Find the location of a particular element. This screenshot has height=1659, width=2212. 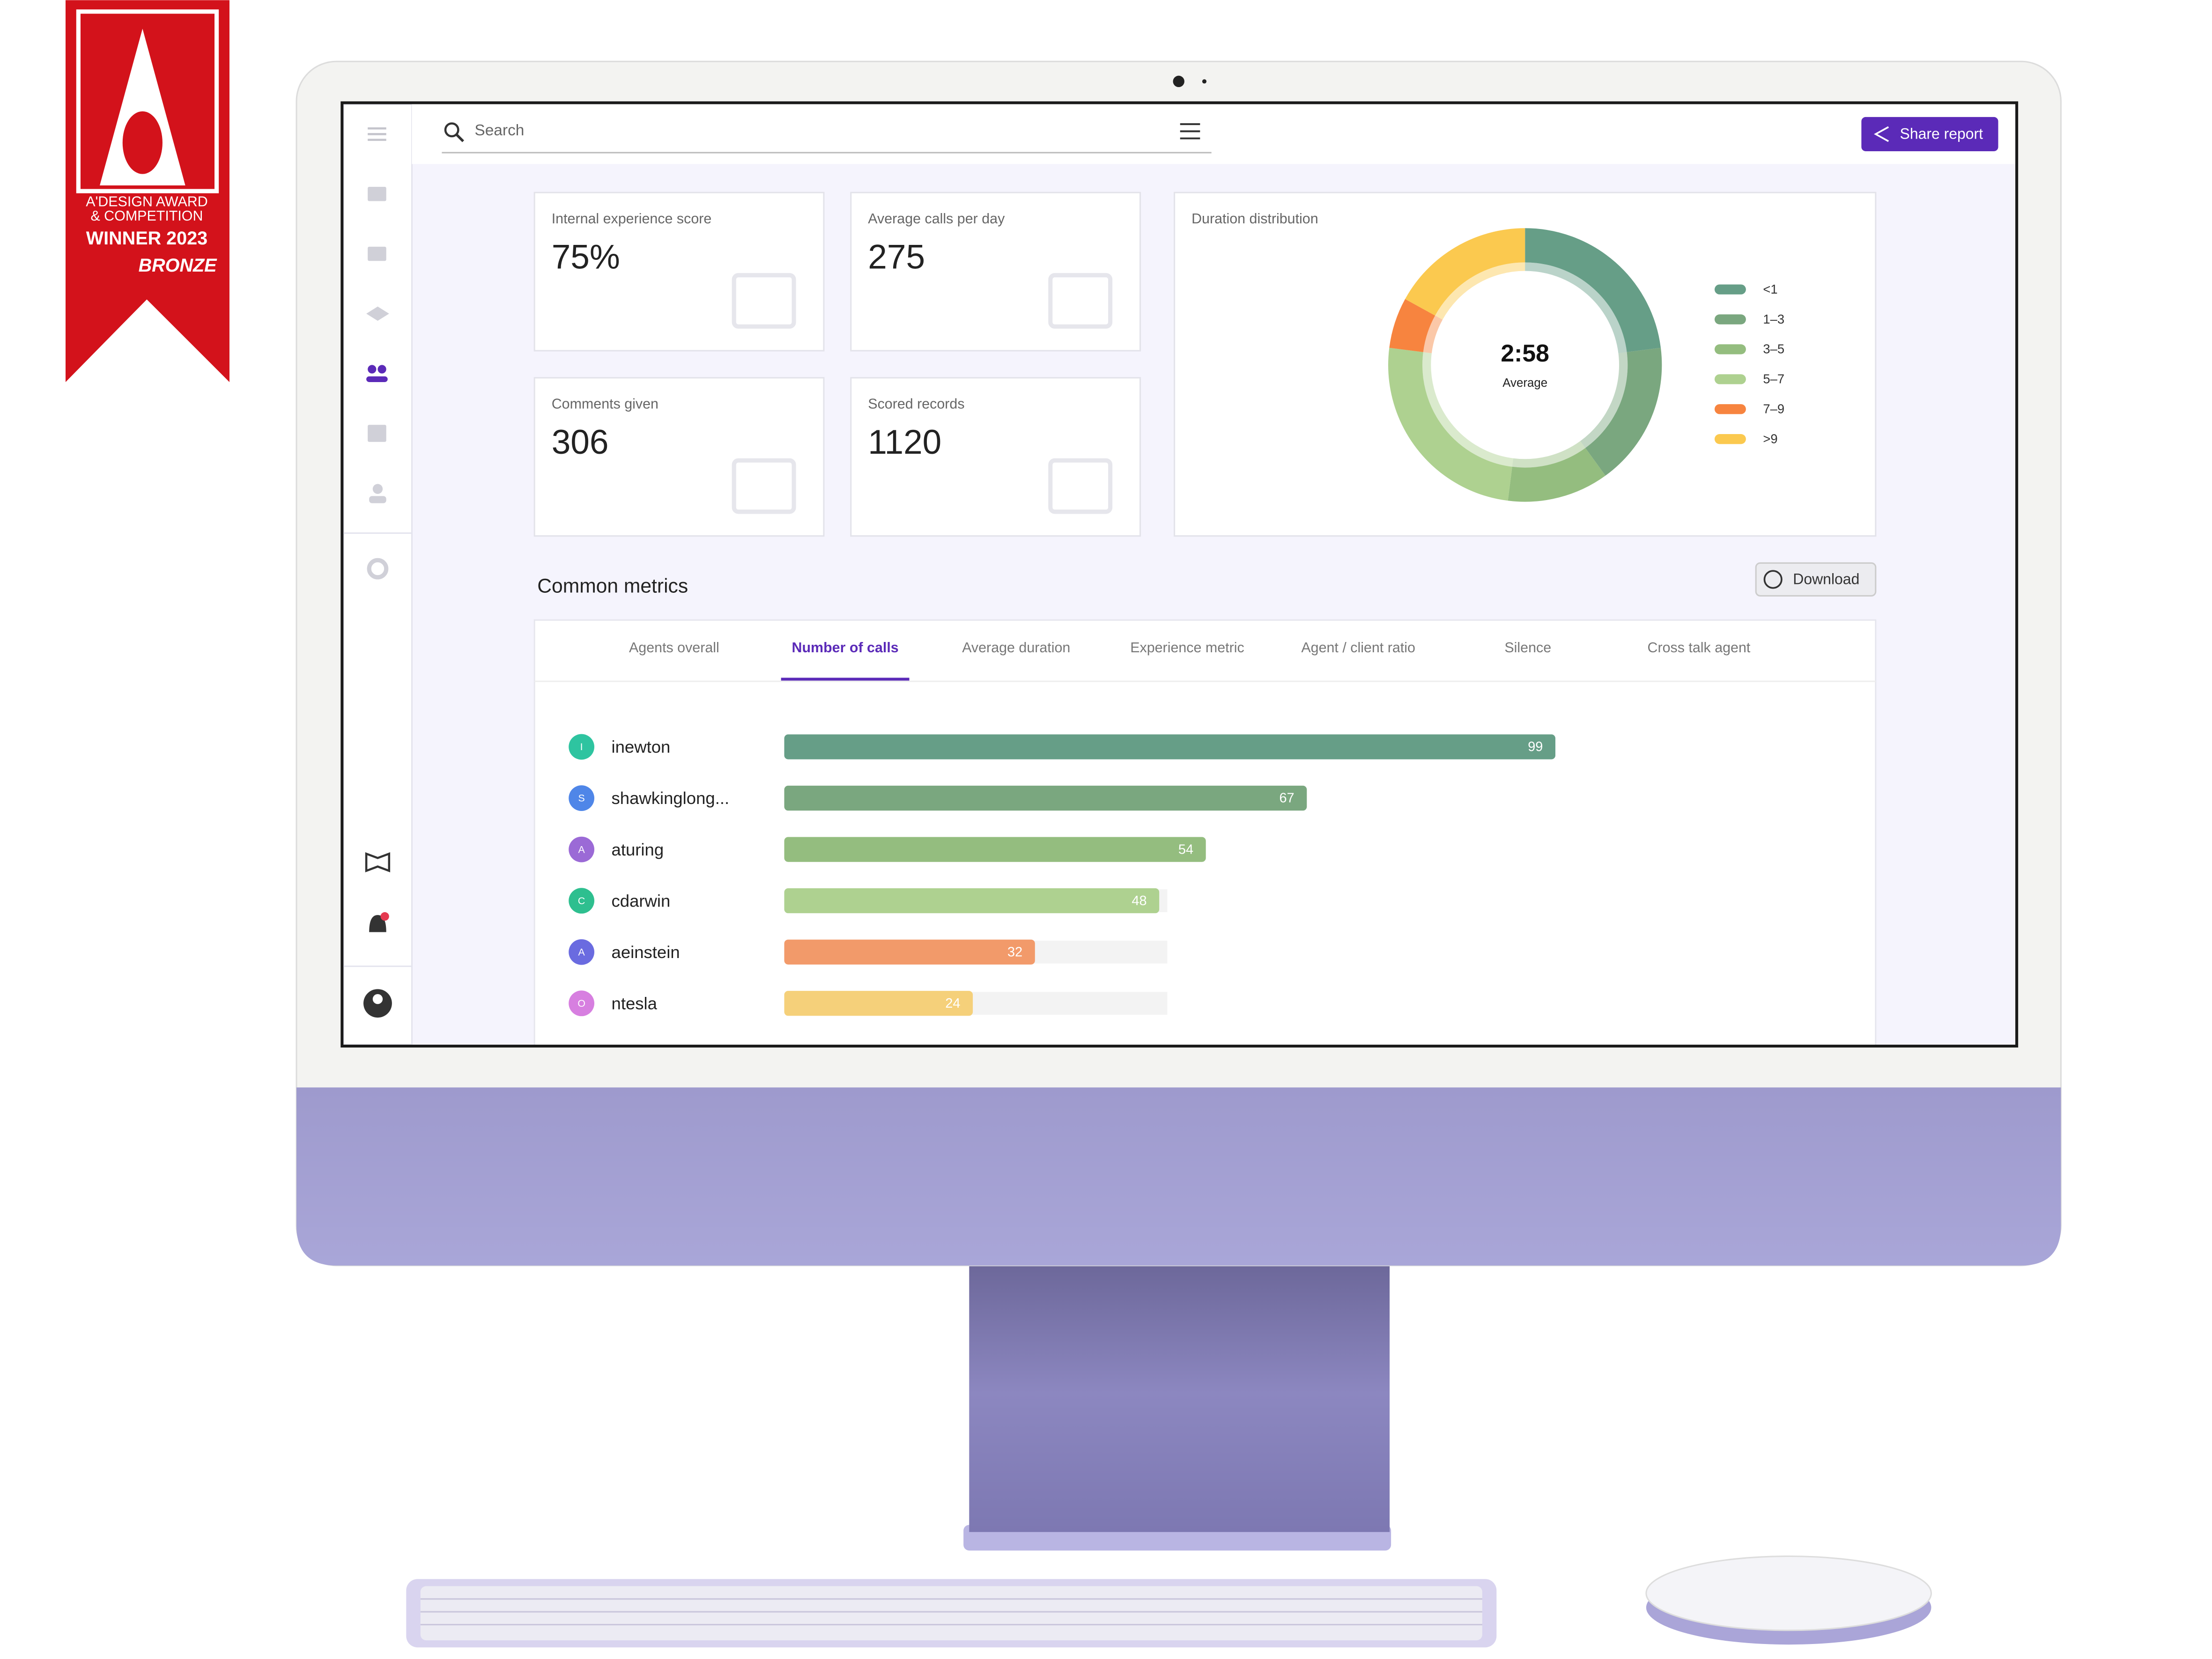

donut-center-label: Average is located at coordinates (1525, 383).